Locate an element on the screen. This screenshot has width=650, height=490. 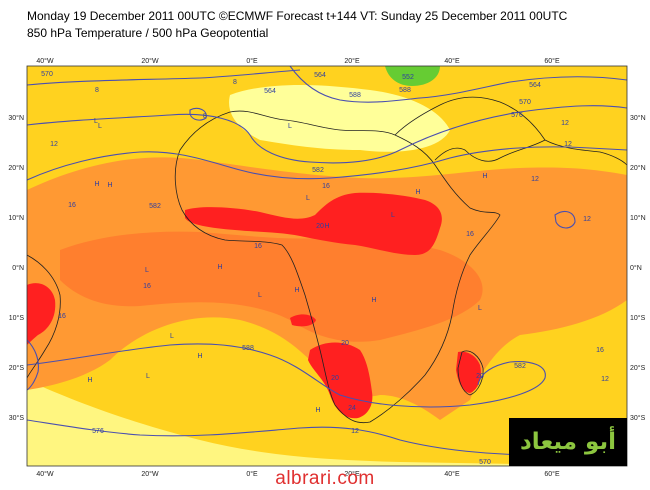
asia-coast is located at coordinates (585, 152).